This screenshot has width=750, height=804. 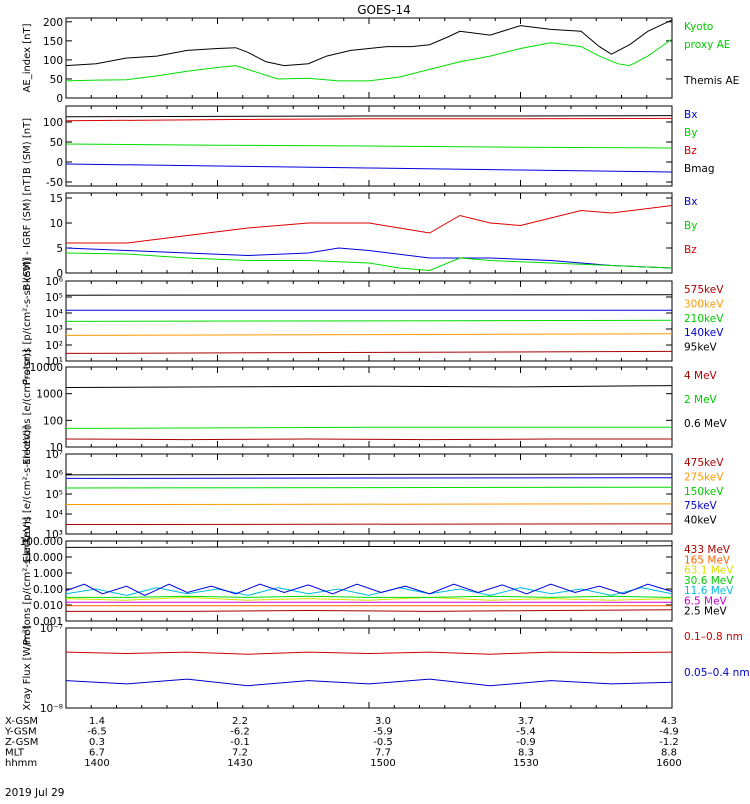 I want to click on y-tick-label: -50, so click(x=54, y=183).